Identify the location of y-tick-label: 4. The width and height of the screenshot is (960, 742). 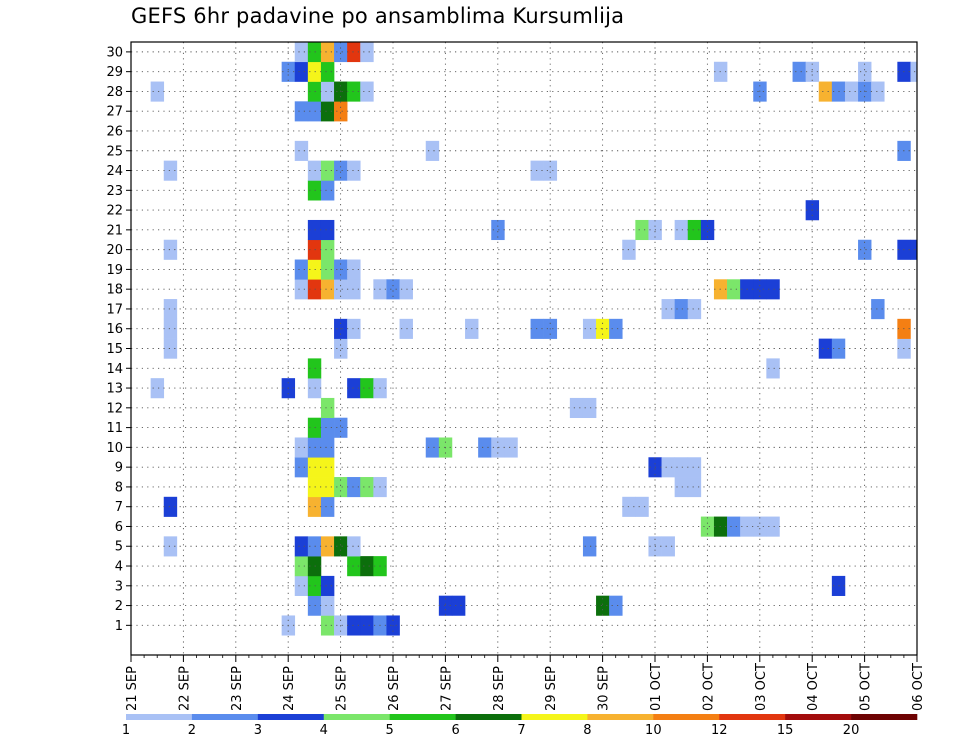
(119, 567).